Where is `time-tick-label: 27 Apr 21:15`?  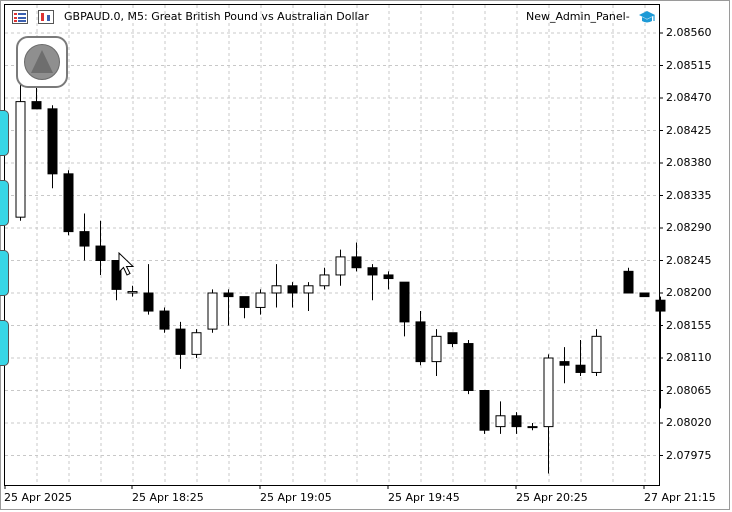
time-tick-label: 27 Apr 21:15 is located at coordinates (680, 497).